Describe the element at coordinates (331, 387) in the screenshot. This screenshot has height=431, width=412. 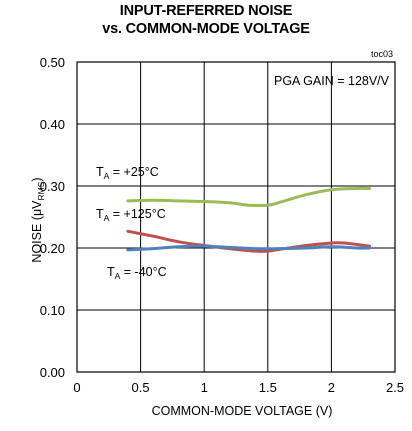
I see `x-tick-label: 2` at that location.